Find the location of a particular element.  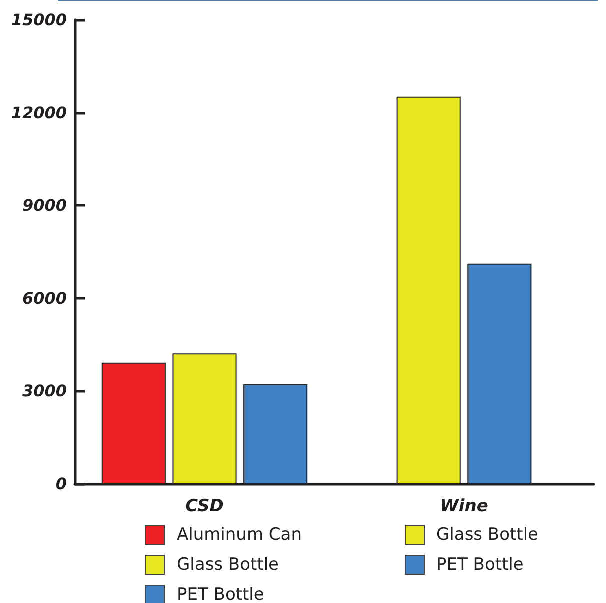

y-tick-label: 0 is located at coordinates (61, 484).